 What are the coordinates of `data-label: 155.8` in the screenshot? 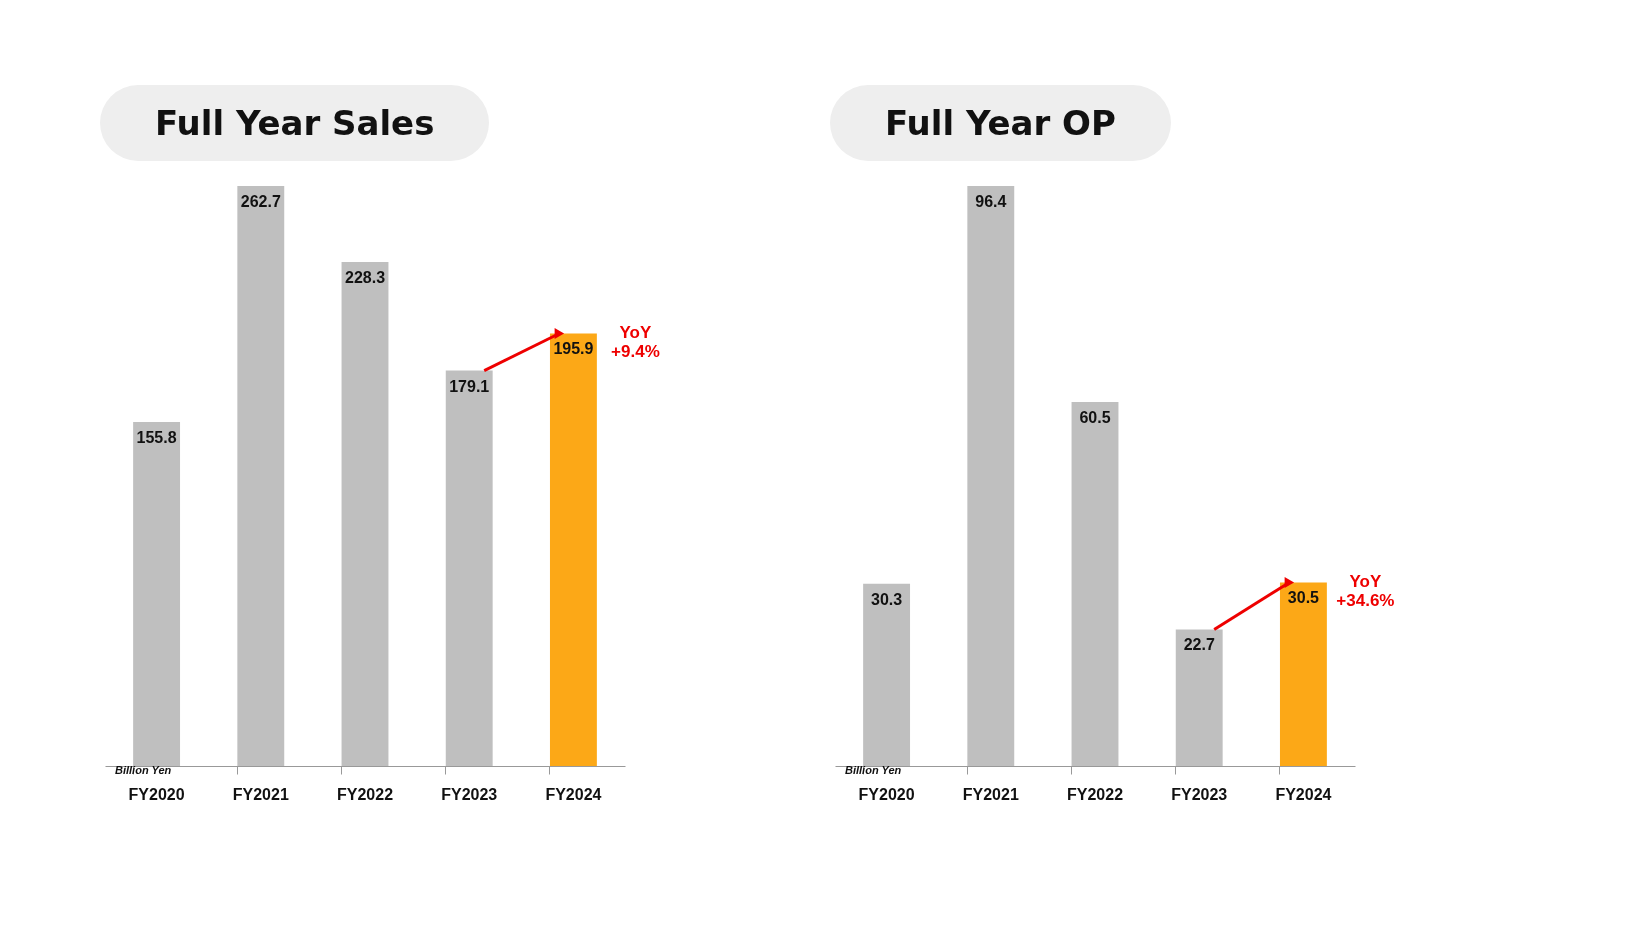 It's located at (156, 438).